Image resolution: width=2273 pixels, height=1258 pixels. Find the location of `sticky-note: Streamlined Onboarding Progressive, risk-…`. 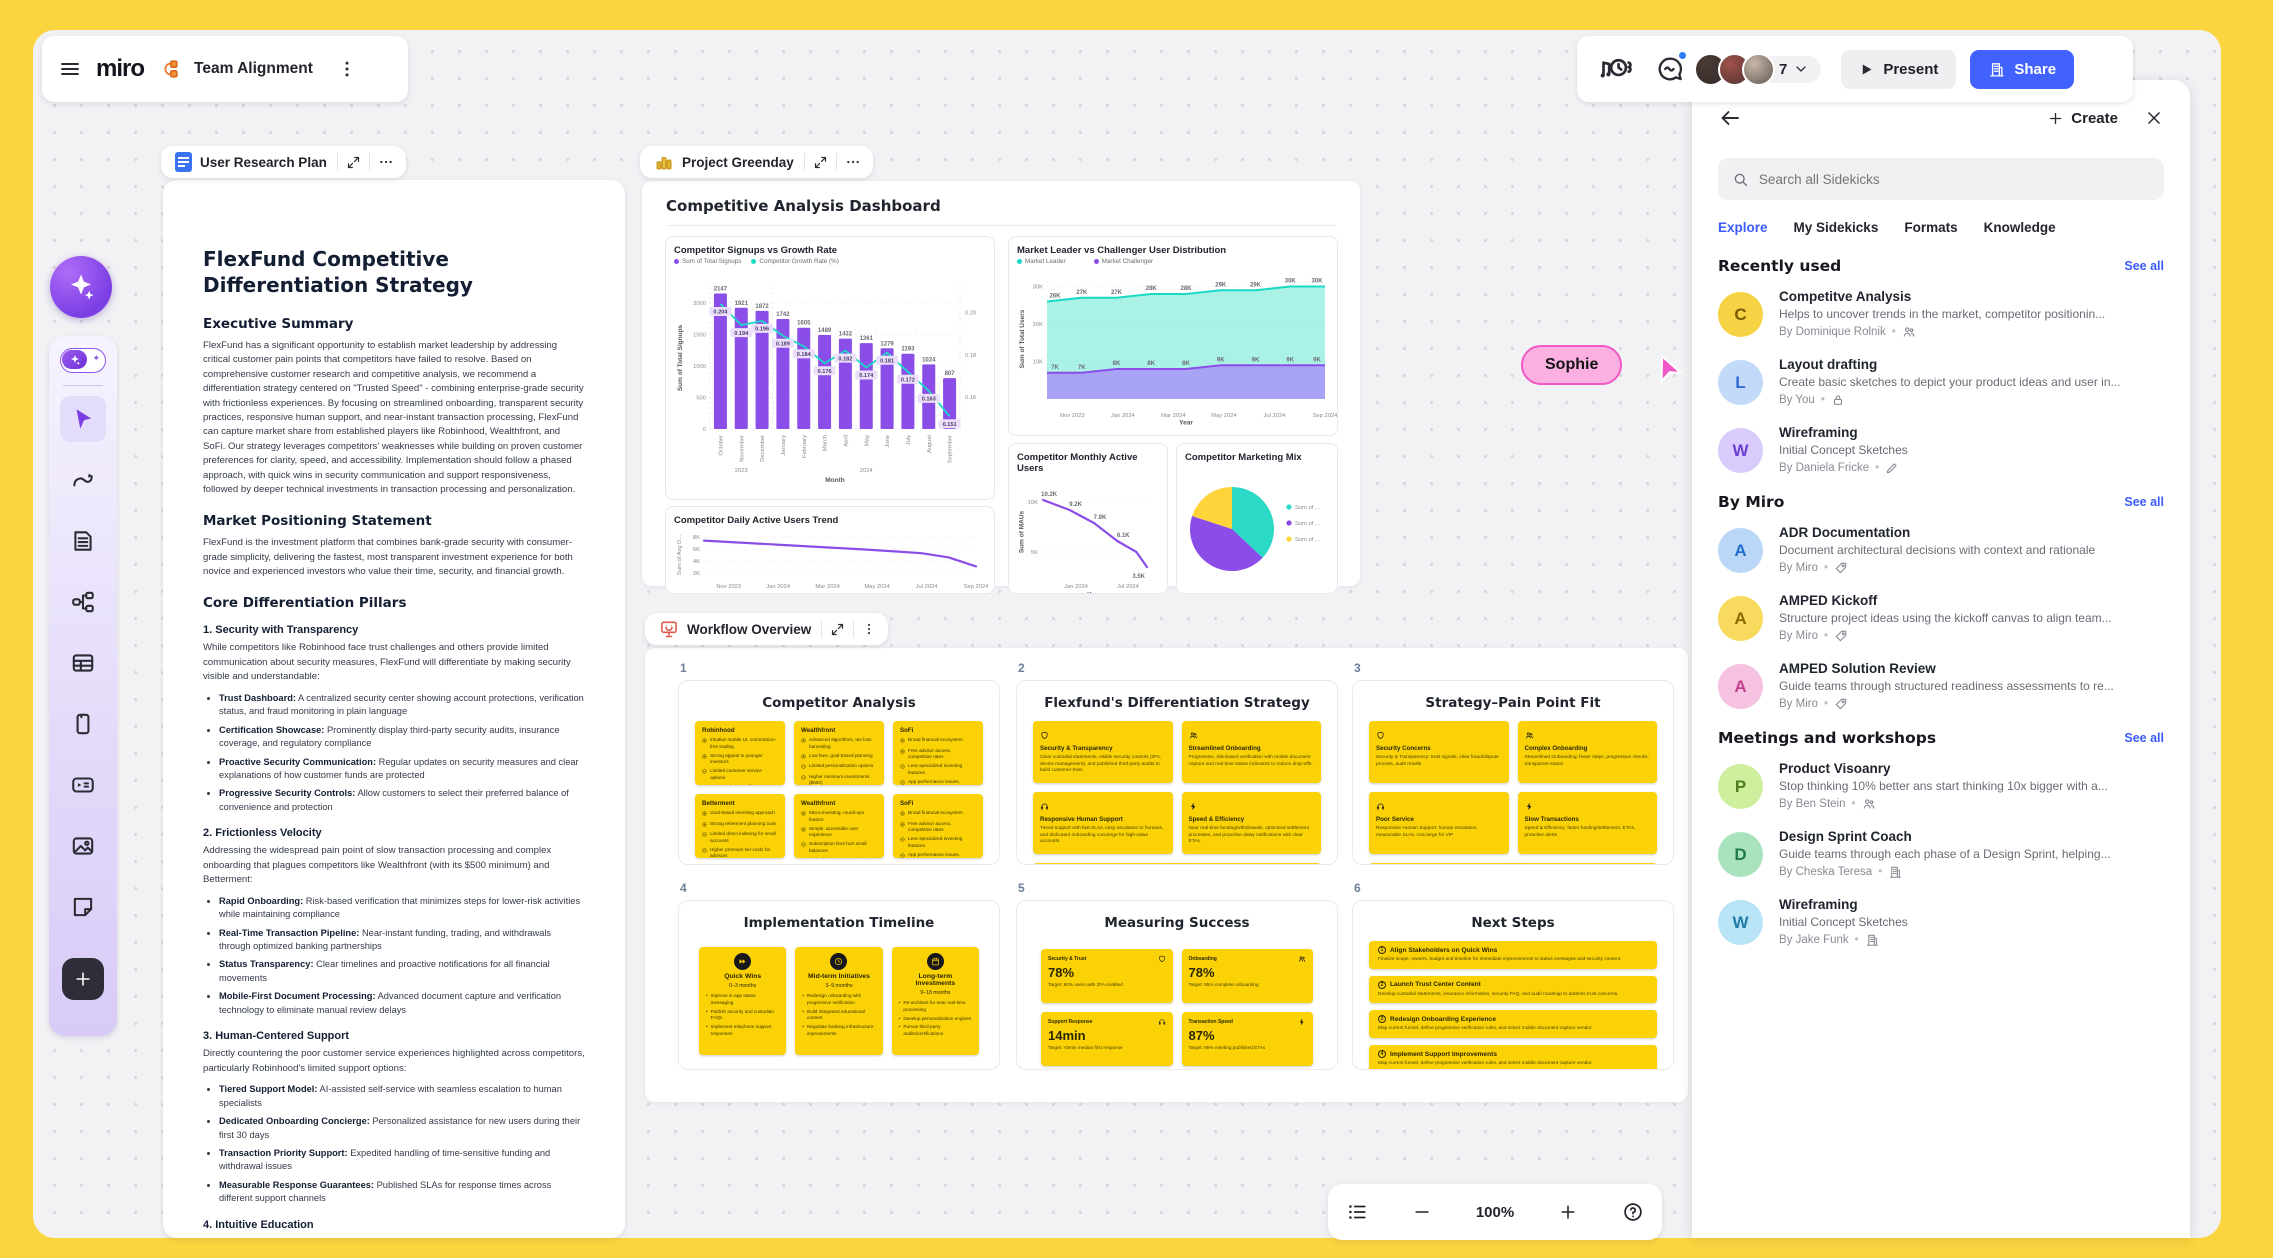

sticky-note: Streamlined Onboarding Progressive, risk-… is located at coordinates (1251, 752).